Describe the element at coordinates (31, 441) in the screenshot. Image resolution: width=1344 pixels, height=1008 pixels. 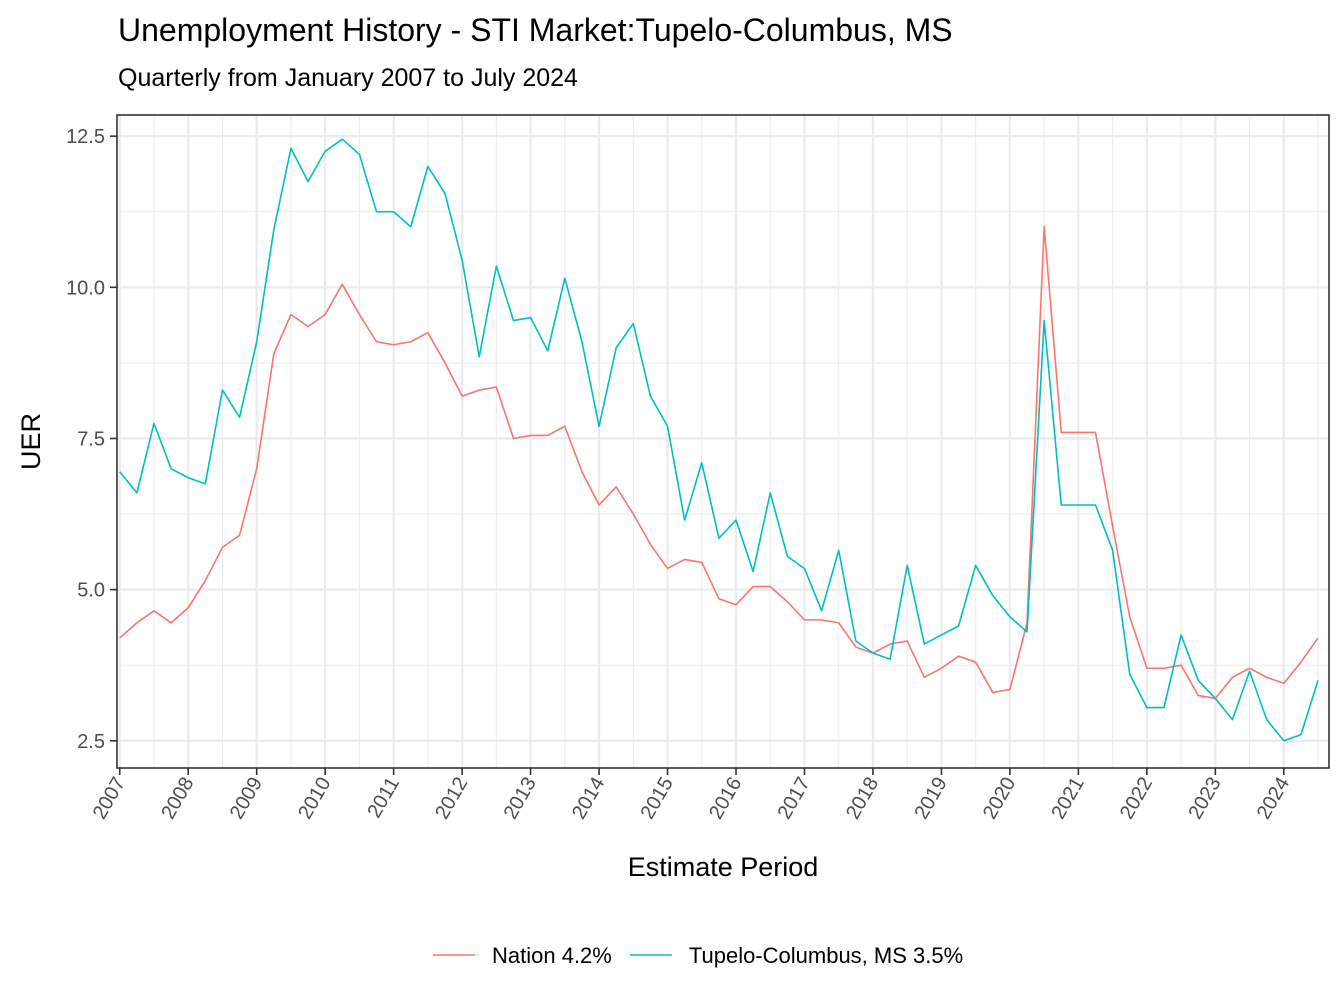
I see `y-axis-title: UER` at that location.